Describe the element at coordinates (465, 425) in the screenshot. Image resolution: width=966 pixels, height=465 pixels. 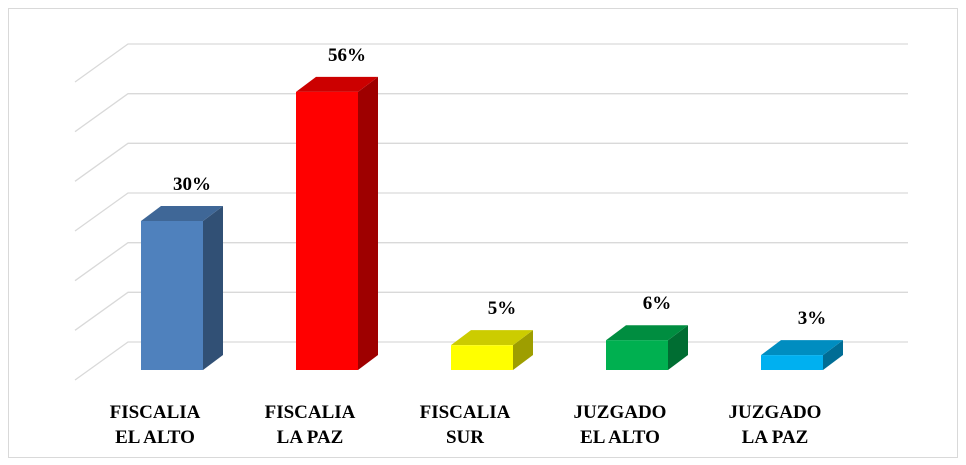
I see `x-tick-label: FISCALIA SUR` at that location.